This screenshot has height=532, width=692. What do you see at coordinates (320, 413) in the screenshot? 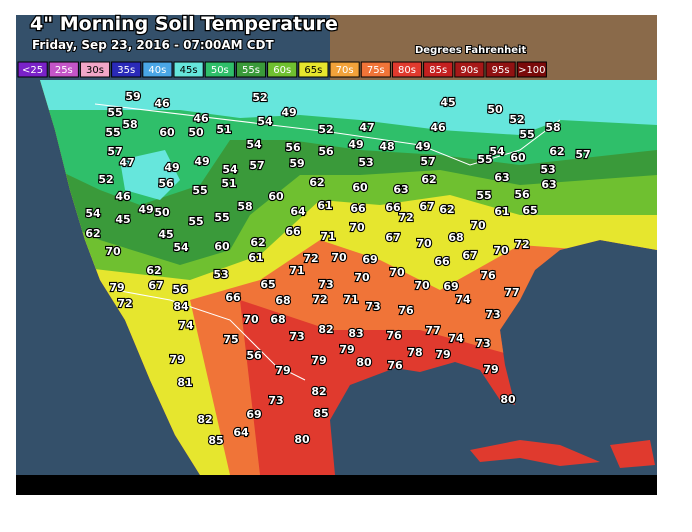
I see `station-value: 85` at bounding box center [320, 413].